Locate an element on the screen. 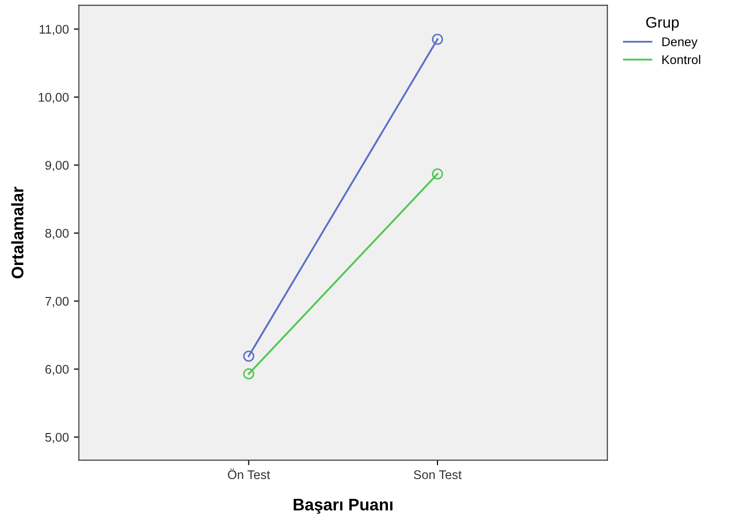 The image size is (730, 529). y-tick-label: 8,00 is located at coordinates (57, 234).